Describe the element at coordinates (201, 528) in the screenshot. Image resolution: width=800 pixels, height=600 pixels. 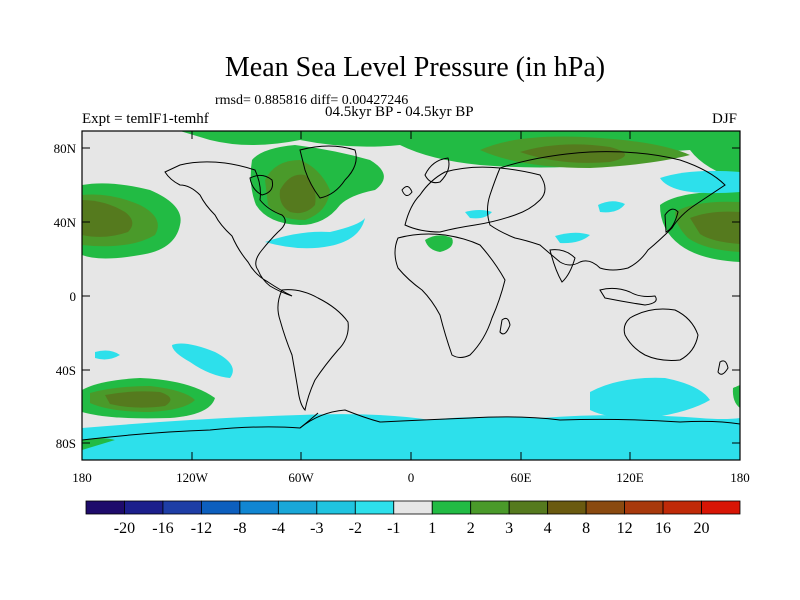
I see `colorbar-label: -12` at that location.